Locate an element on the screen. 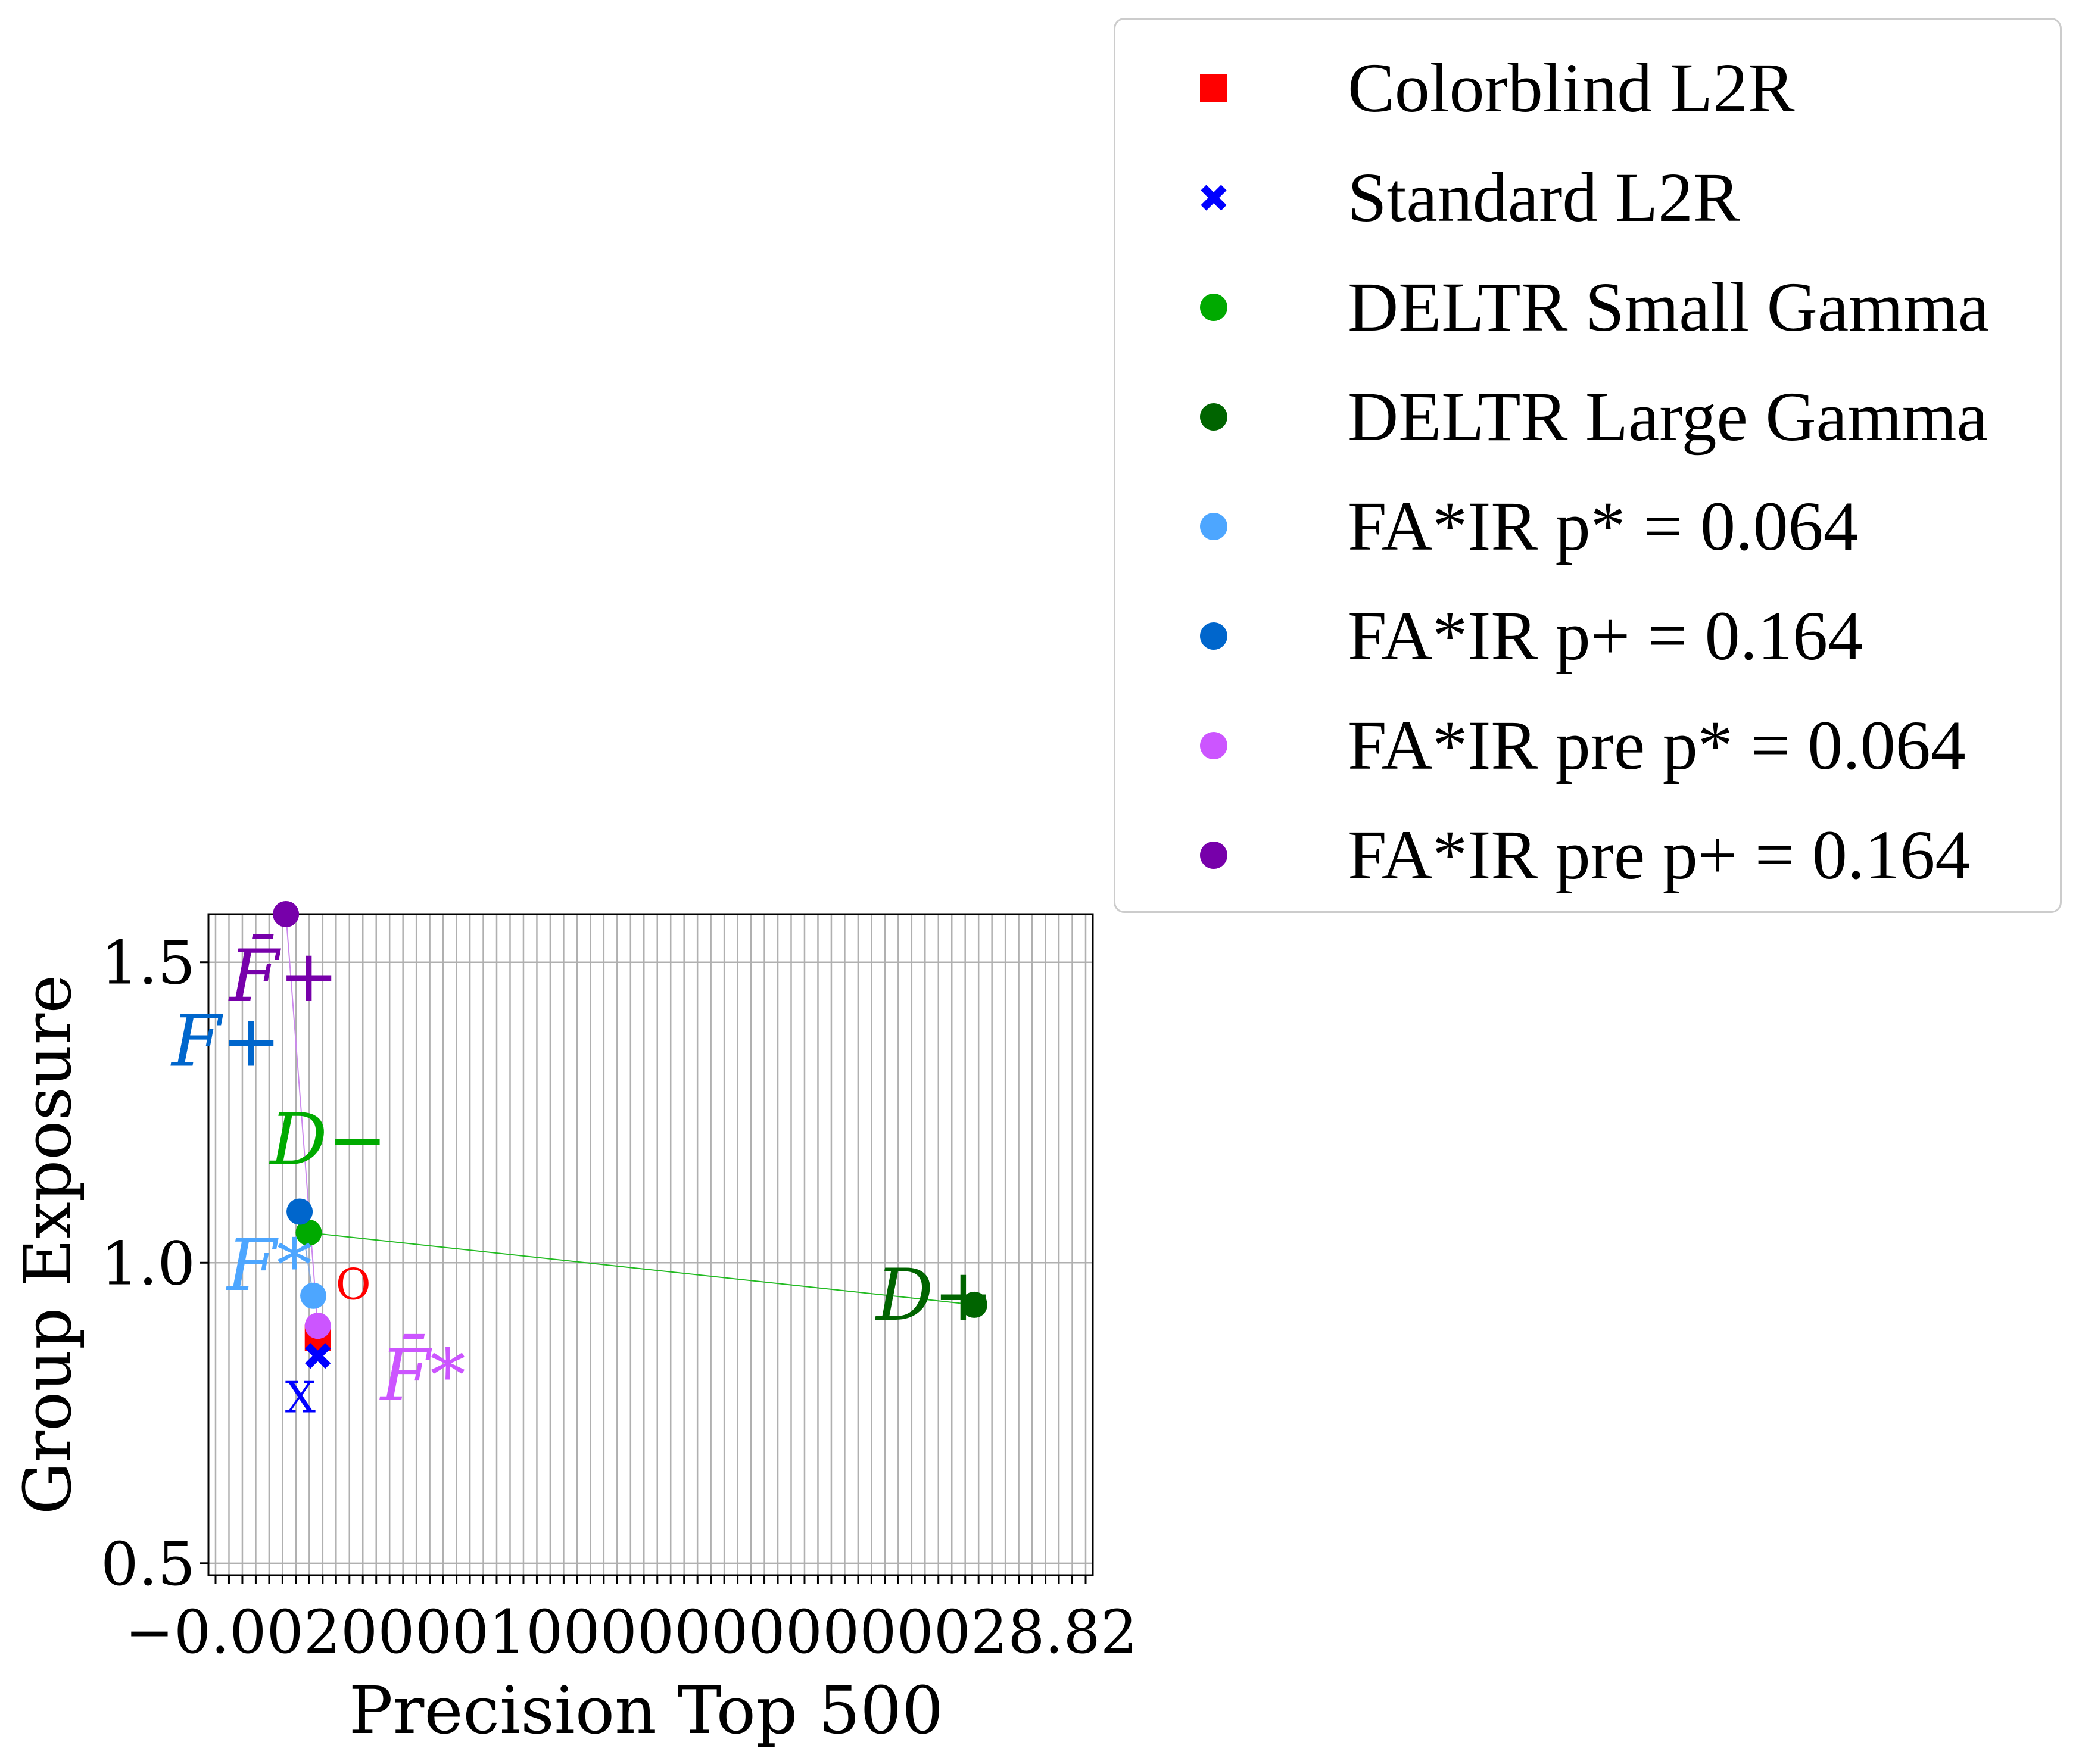 This screenshot has width=2079, height=1764. legend-item: FA*IR p+ = 0.164 is located at coordinates (1587, 636).